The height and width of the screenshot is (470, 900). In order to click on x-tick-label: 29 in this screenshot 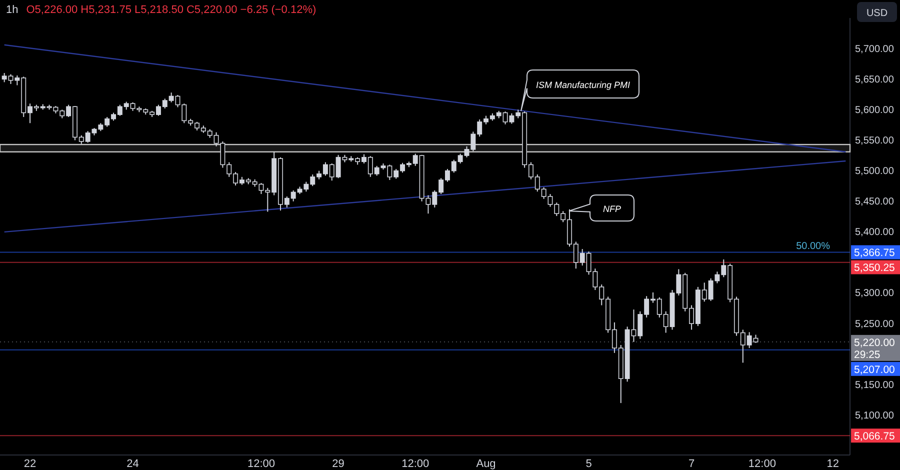, I will do `click(338, 464)`.